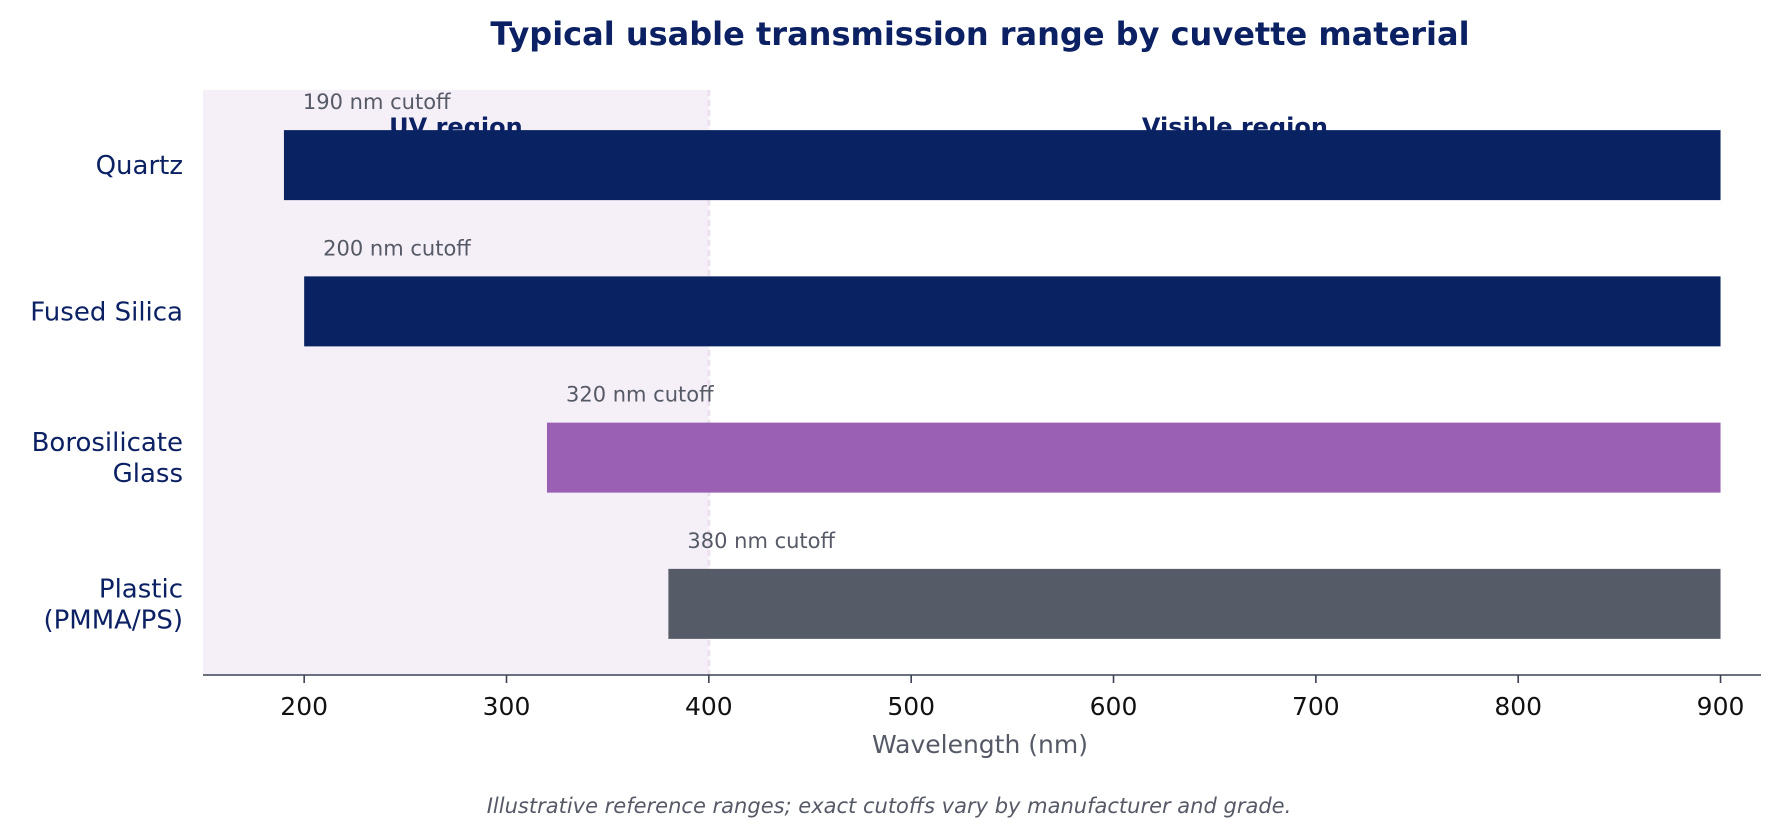 This screenshot has height=839, width=1779. I want to click on x-tick-label: 900, so click(1721, 706).